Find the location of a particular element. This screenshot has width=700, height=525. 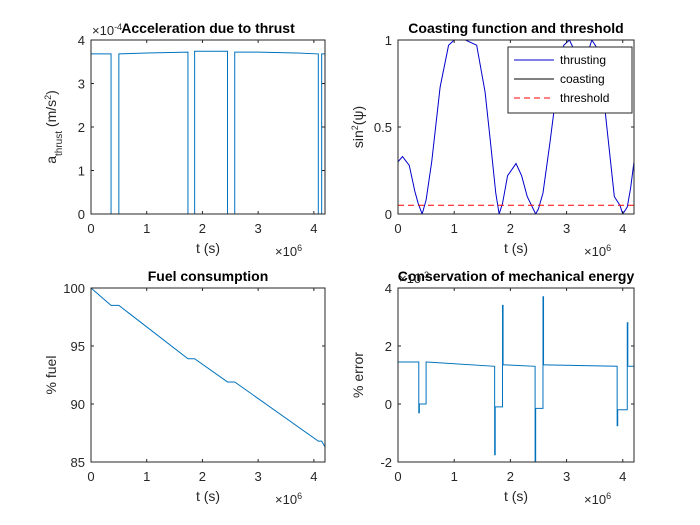

y-tick-label: 3 is located at coordinates (81, 84).